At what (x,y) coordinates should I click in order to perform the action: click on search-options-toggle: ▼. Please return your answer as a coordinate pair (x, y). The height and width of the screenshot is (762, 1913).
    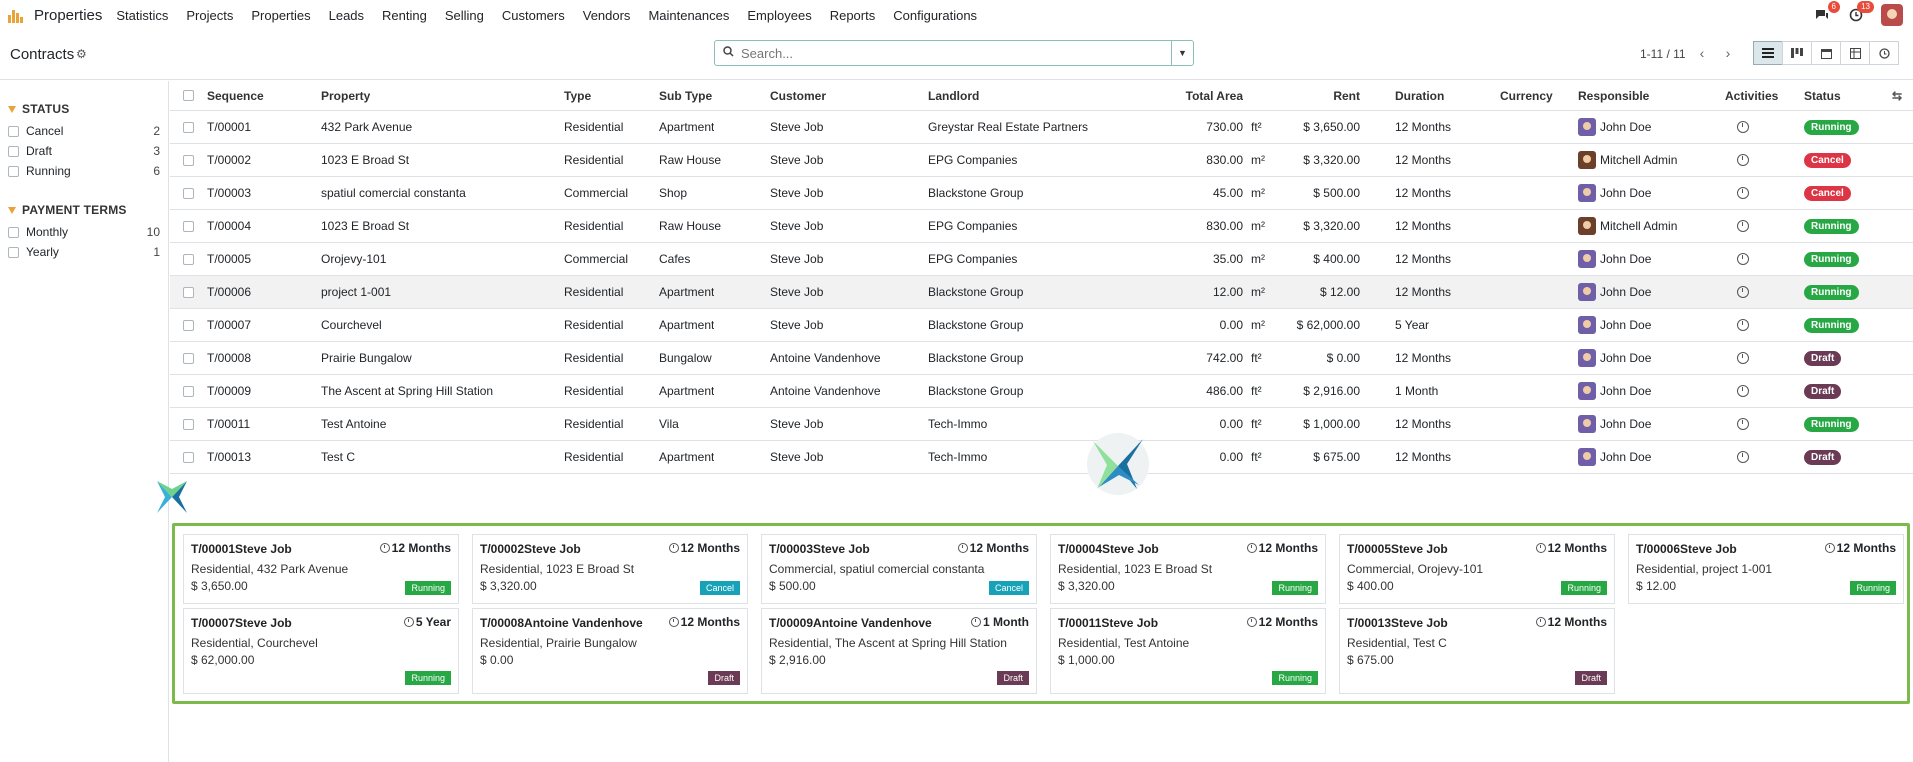
    Looking at the image, I should click on (1182, 53).